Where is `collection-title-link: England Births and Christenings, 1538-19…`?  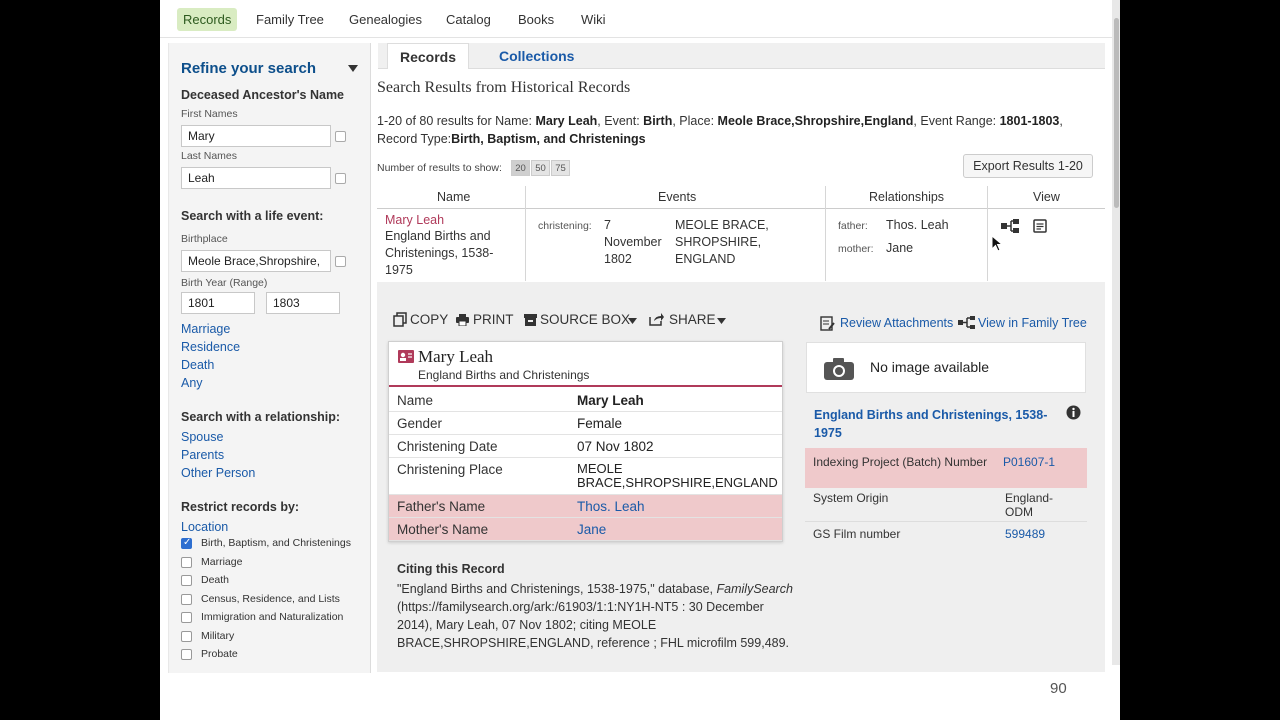
collection-title-link: England Births and Christenings, 1538-19… is located at coordinates (931, 424).